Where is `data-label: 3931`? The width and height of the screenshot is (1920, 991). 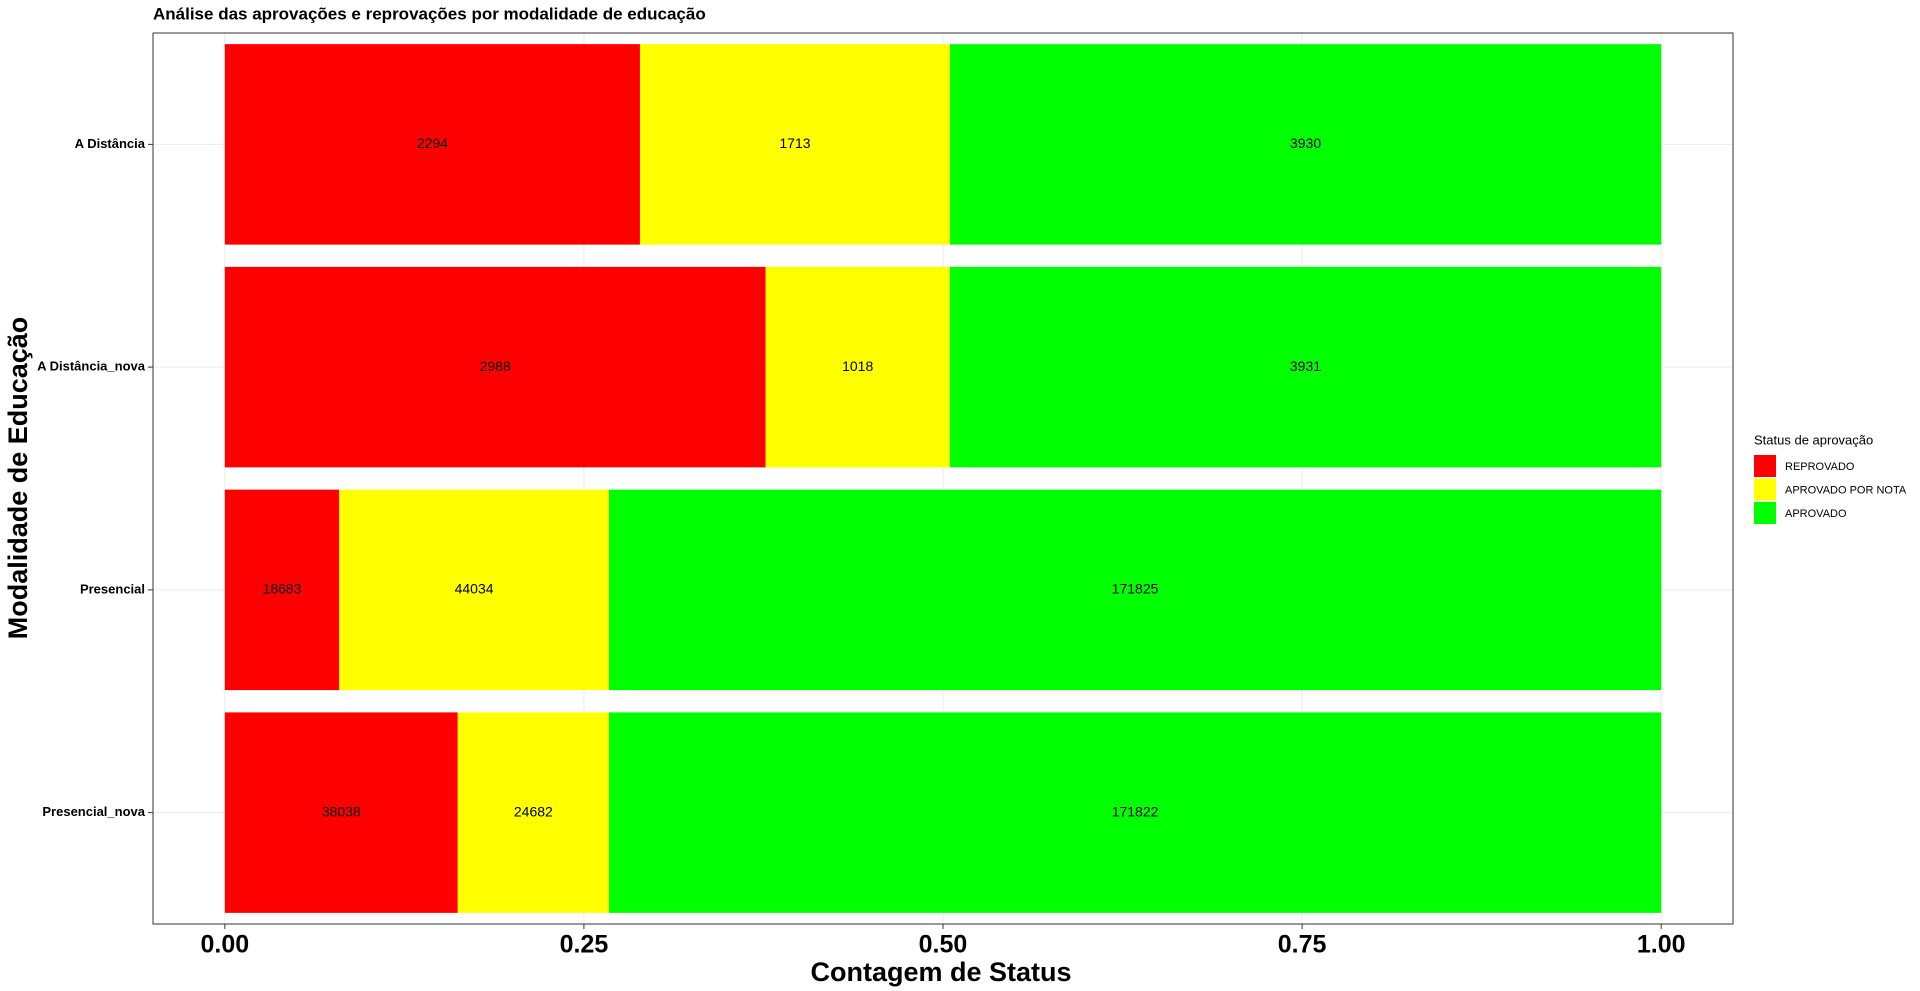
data-label: 3931 is located at coordinates (1305, 366).